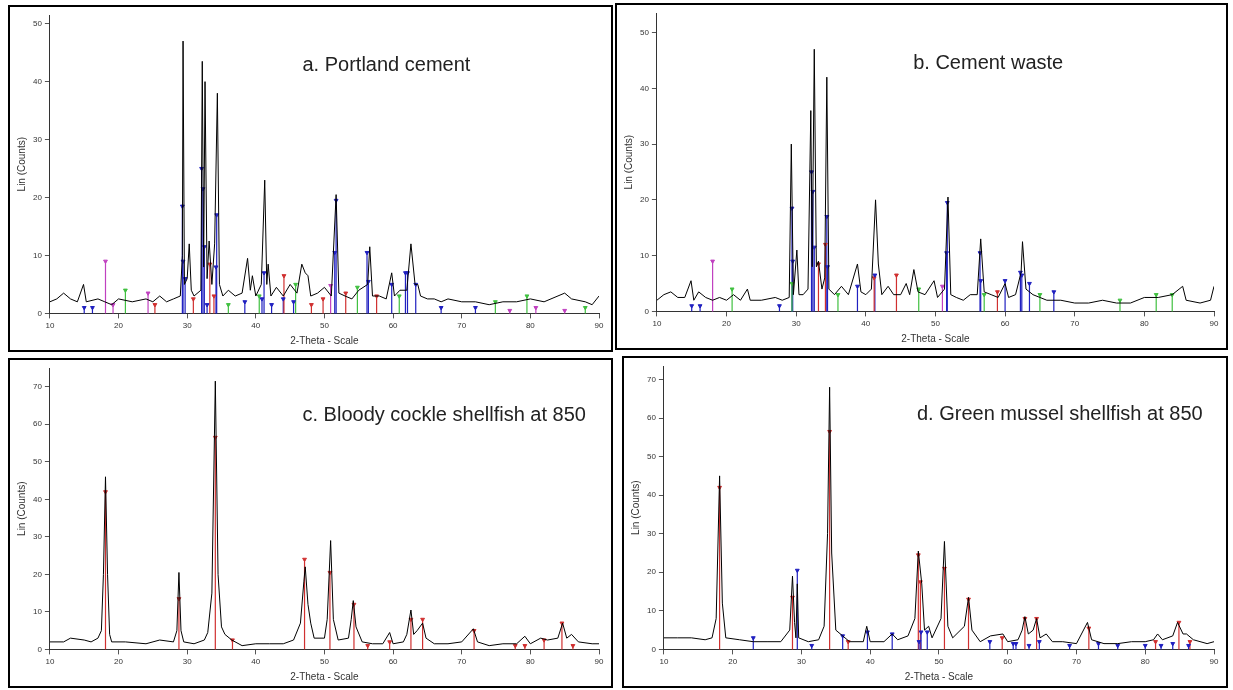 This screenshot has height=690, width=1233. Describe the element at coordinates (444, 414) in the screenshot. I see `text: c. Bloody cockle shellfish at 850` at that location.